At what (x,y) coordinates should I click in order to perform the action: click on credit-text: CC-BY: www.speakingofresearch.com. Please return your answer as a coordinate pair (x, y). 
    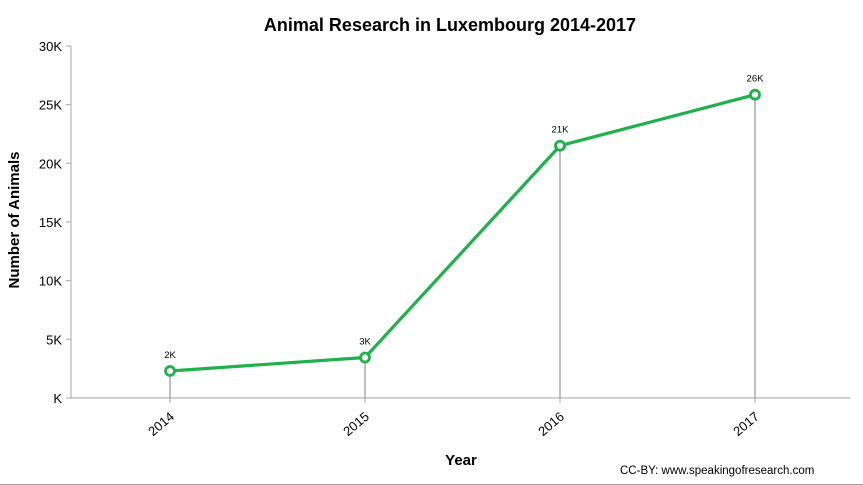
    Looking at the image, I should click on (717, 471).